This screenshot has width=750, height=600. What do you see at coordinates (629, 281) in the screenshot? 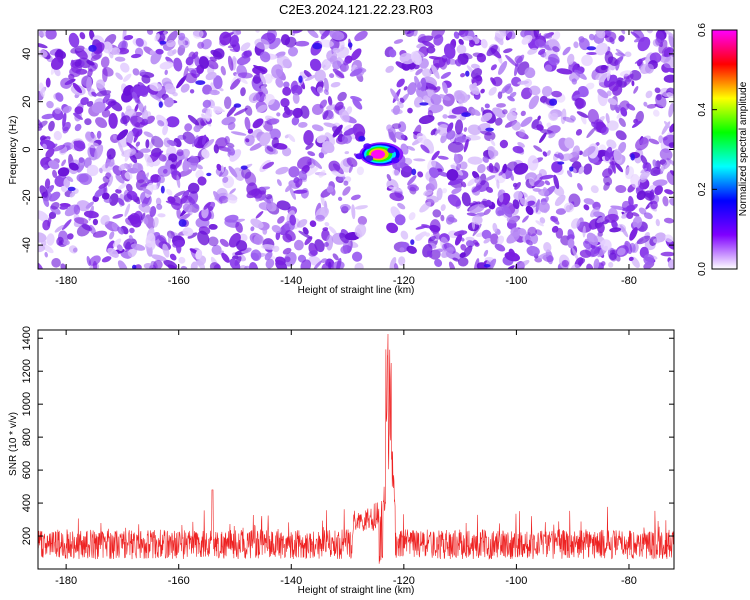
I see `x-tick-label: -80` at bounding box center [629, 281].